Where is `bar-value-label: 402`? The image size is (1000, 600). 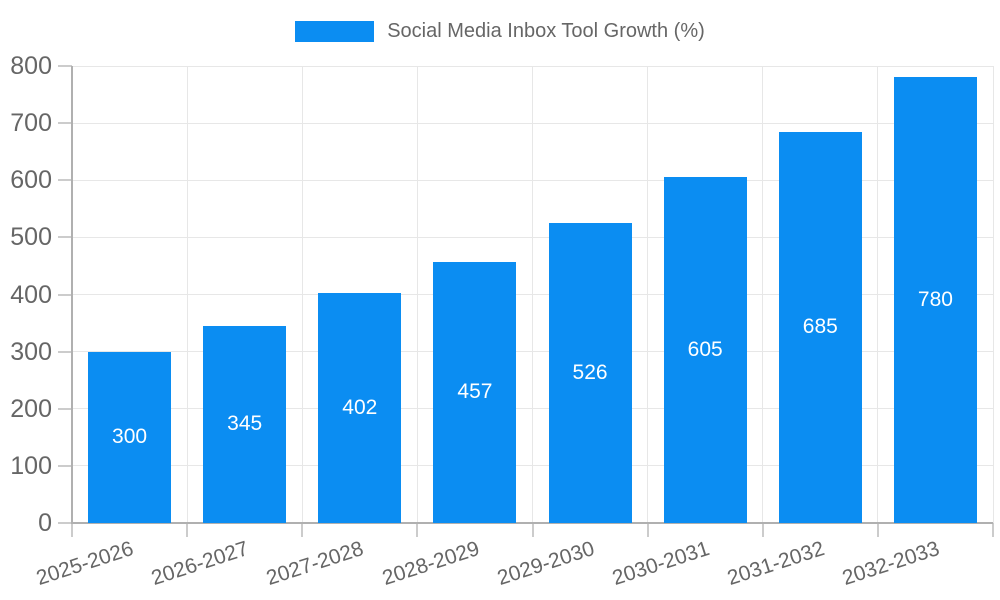
bar-value-label: 402 is located at coordinates (360, 408).